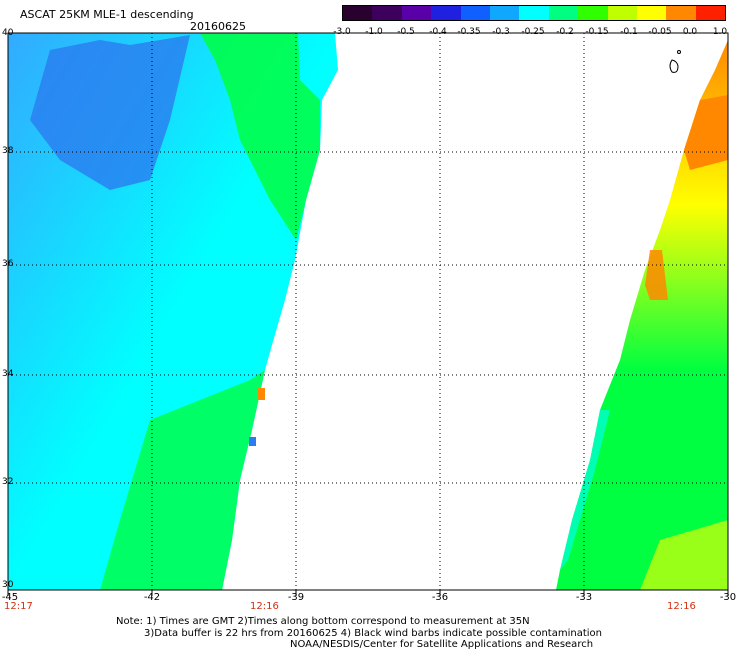  I want to click on time-label: 12:17, so click(18, 606).